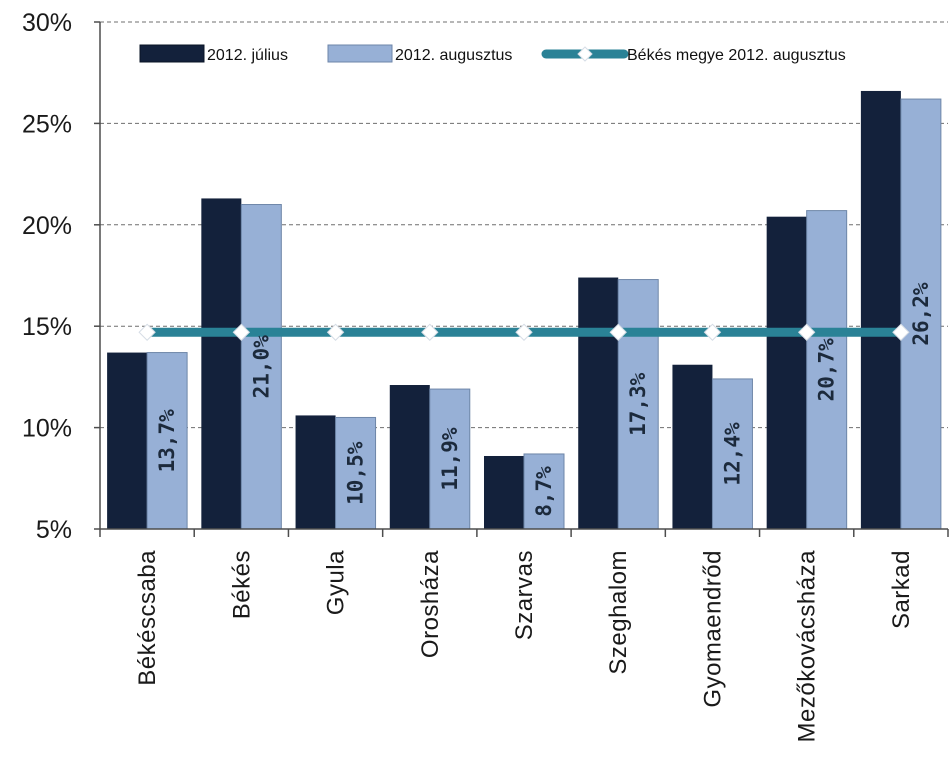  What do you see at coordinates (524, 595) in the screenshot?
I see `x-tick-label-5: Szarvas` at bounding box center [524, 595].